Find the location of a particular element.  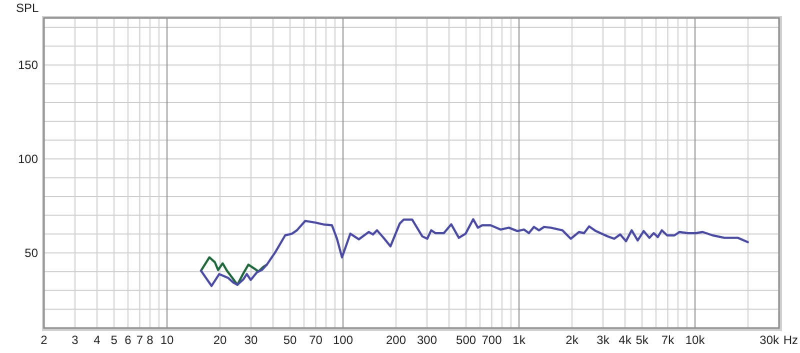

x-tick-label: 20 is located at coordinates (220, 340).